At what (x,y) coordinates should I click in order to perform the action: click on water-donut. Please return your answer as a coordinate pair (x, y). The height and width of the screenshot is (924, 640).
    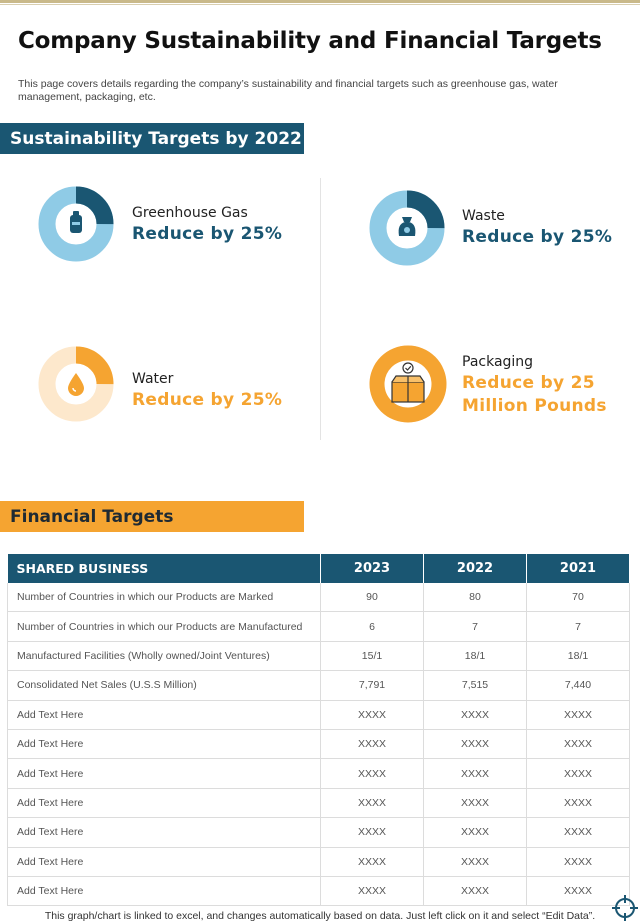
    Looking at the image, I should click on (76, 384).